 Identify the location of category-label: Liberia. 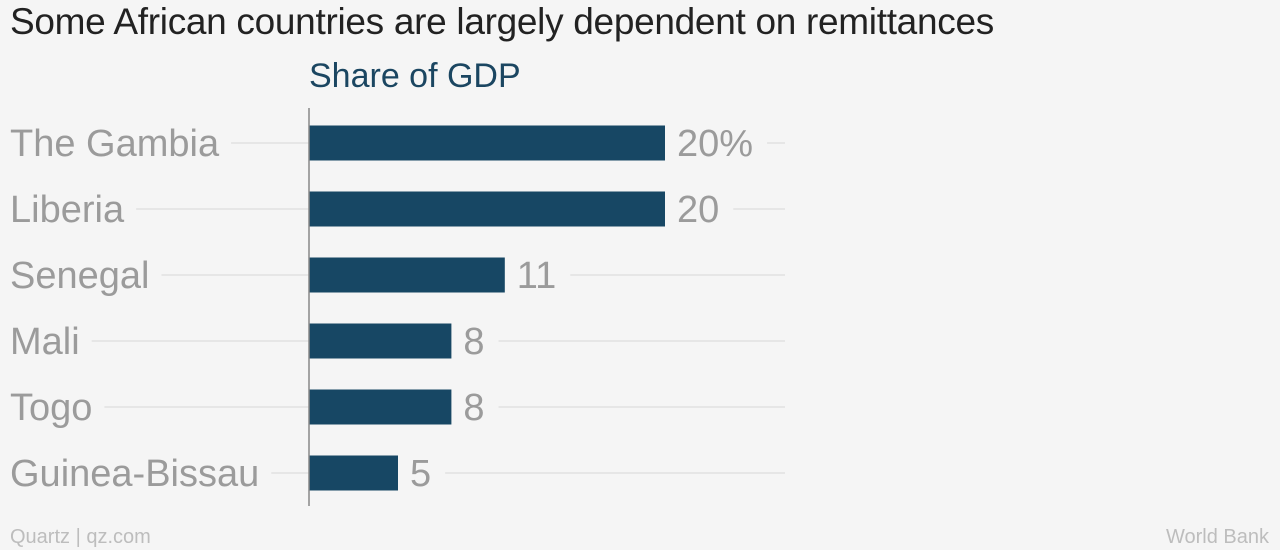
(67, 210).